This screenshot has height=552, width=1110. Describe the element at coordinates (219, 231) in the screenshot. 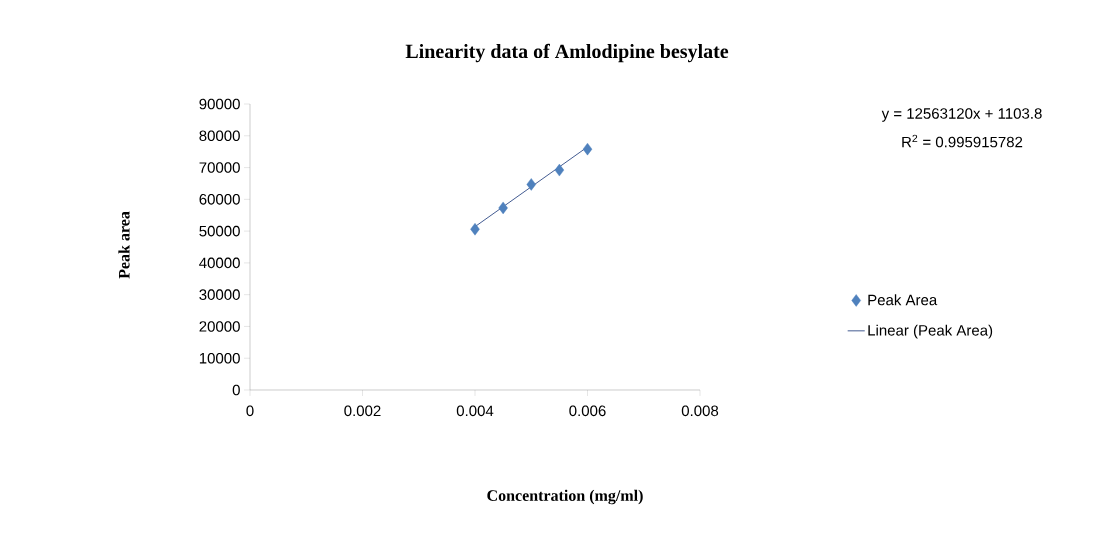

I see `y-tick-label: 50000` at that location.